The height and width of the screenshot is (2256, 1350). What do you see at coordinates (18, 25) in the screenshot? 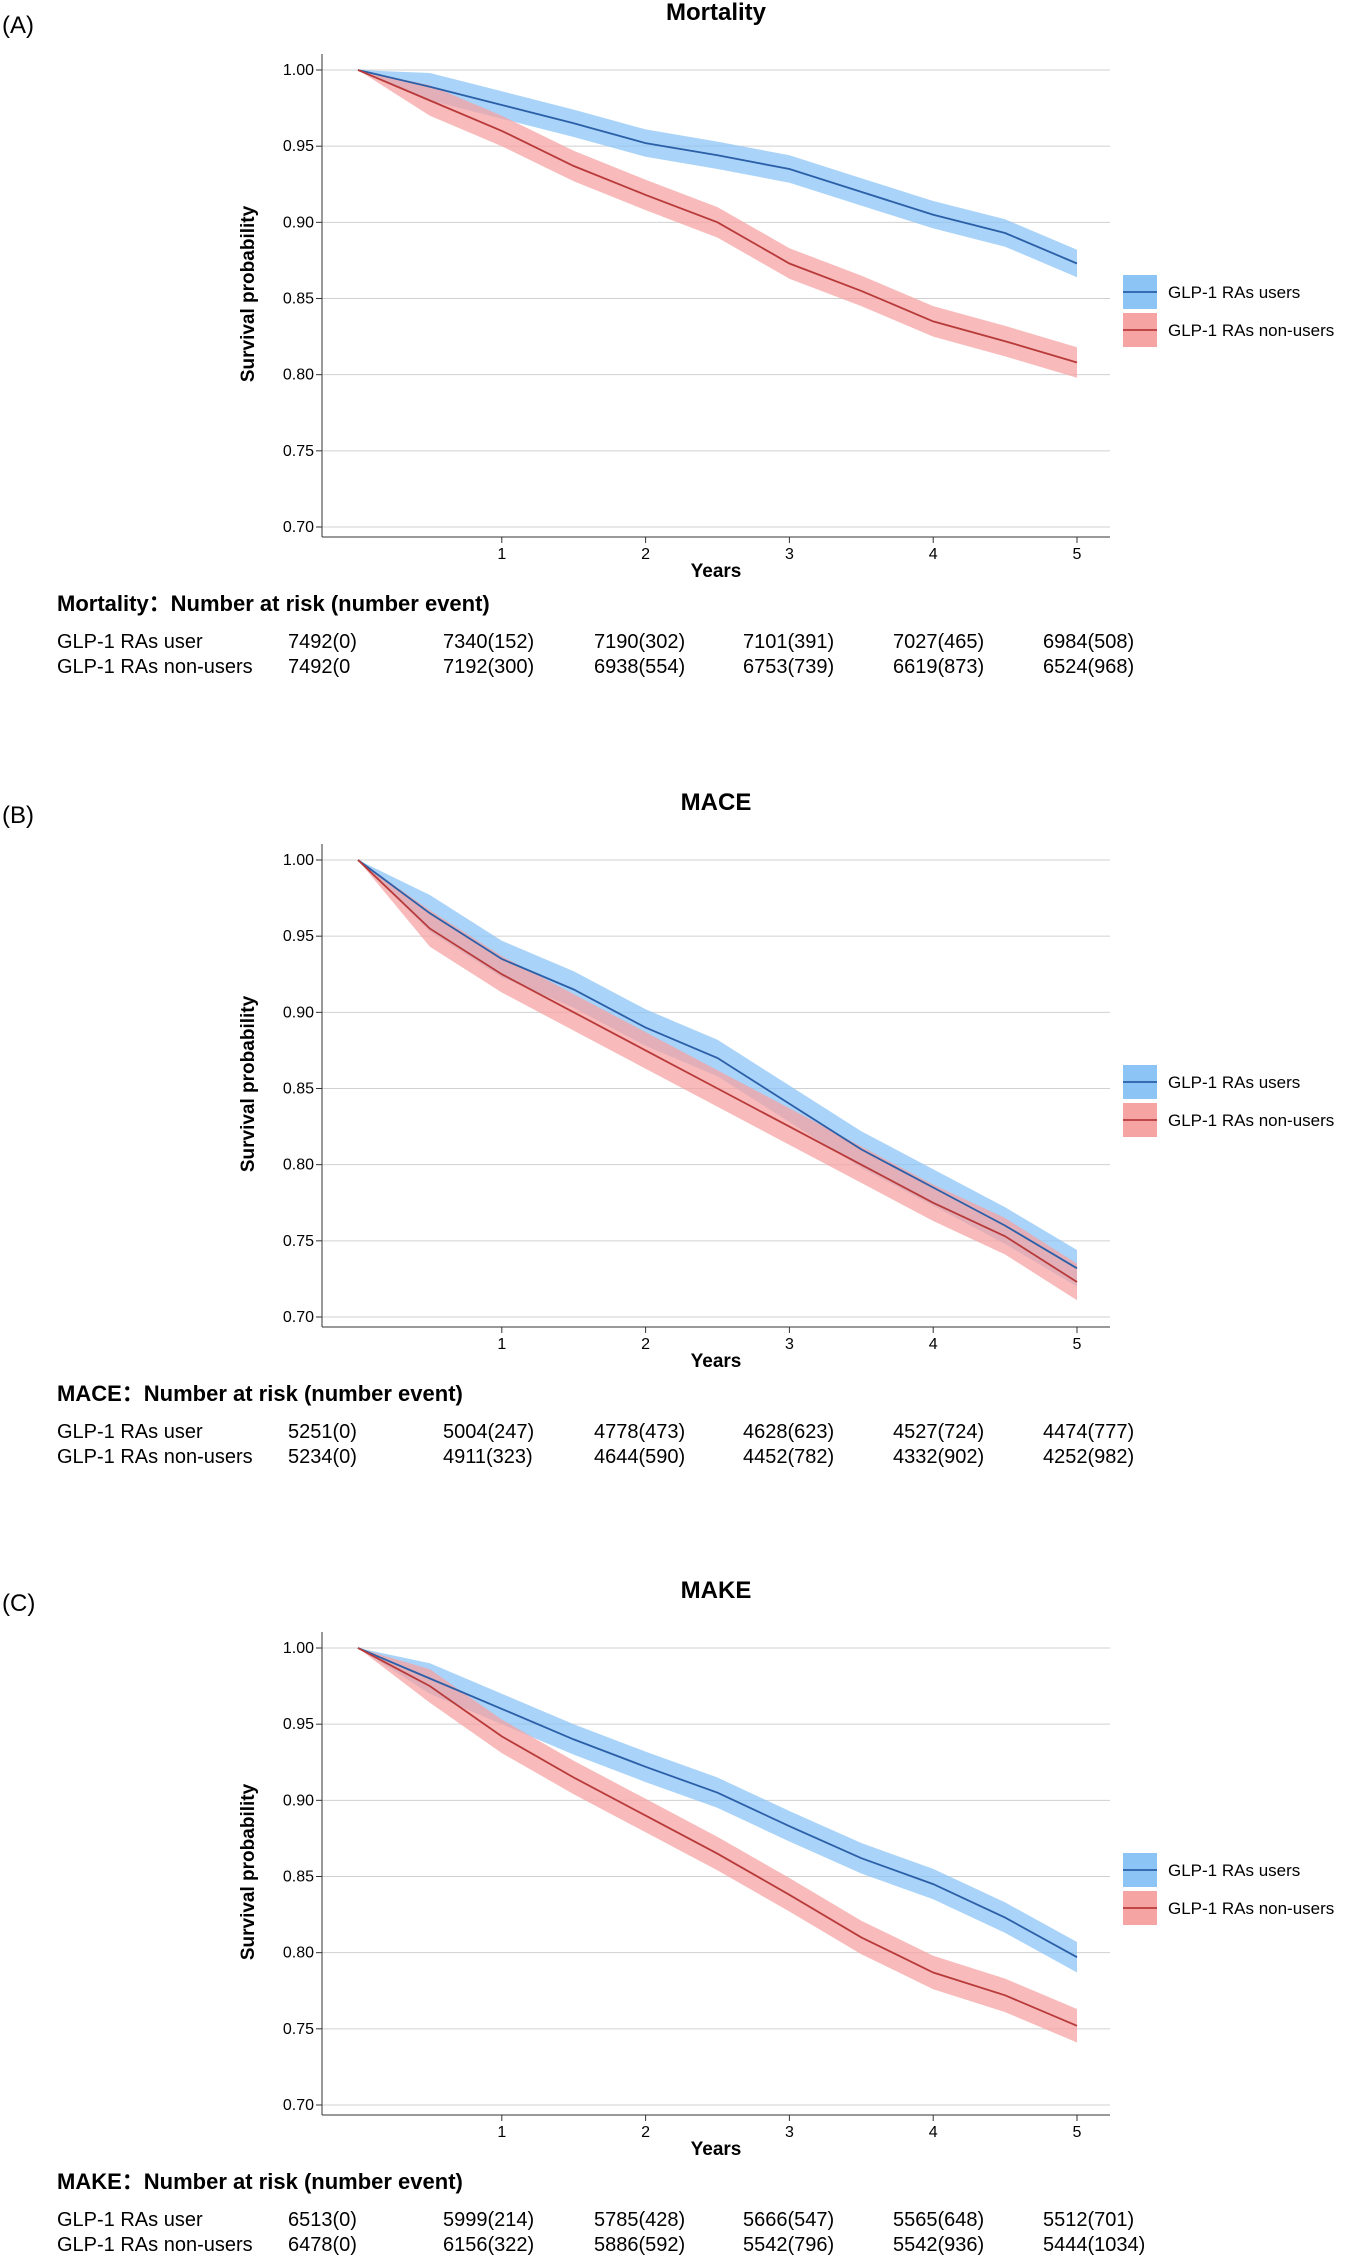
I see `panel-label: (A)` at bounding box center [18, 25].